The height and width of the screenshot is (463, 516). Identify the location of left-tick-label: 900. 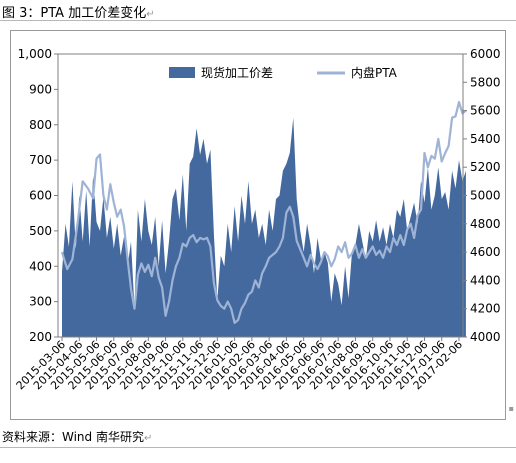
(40, 89).